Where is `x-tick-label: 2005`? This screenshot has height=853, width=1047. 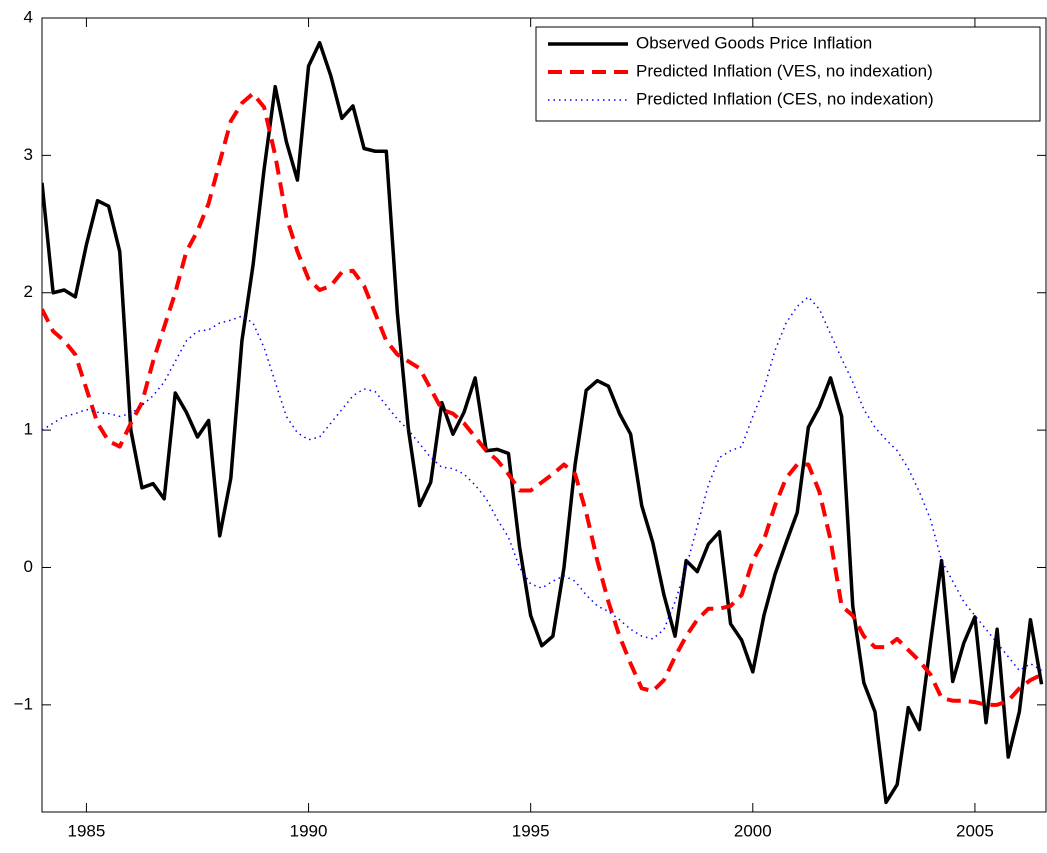
x-tick-label: 2005 is located at coordinates (975, 830).